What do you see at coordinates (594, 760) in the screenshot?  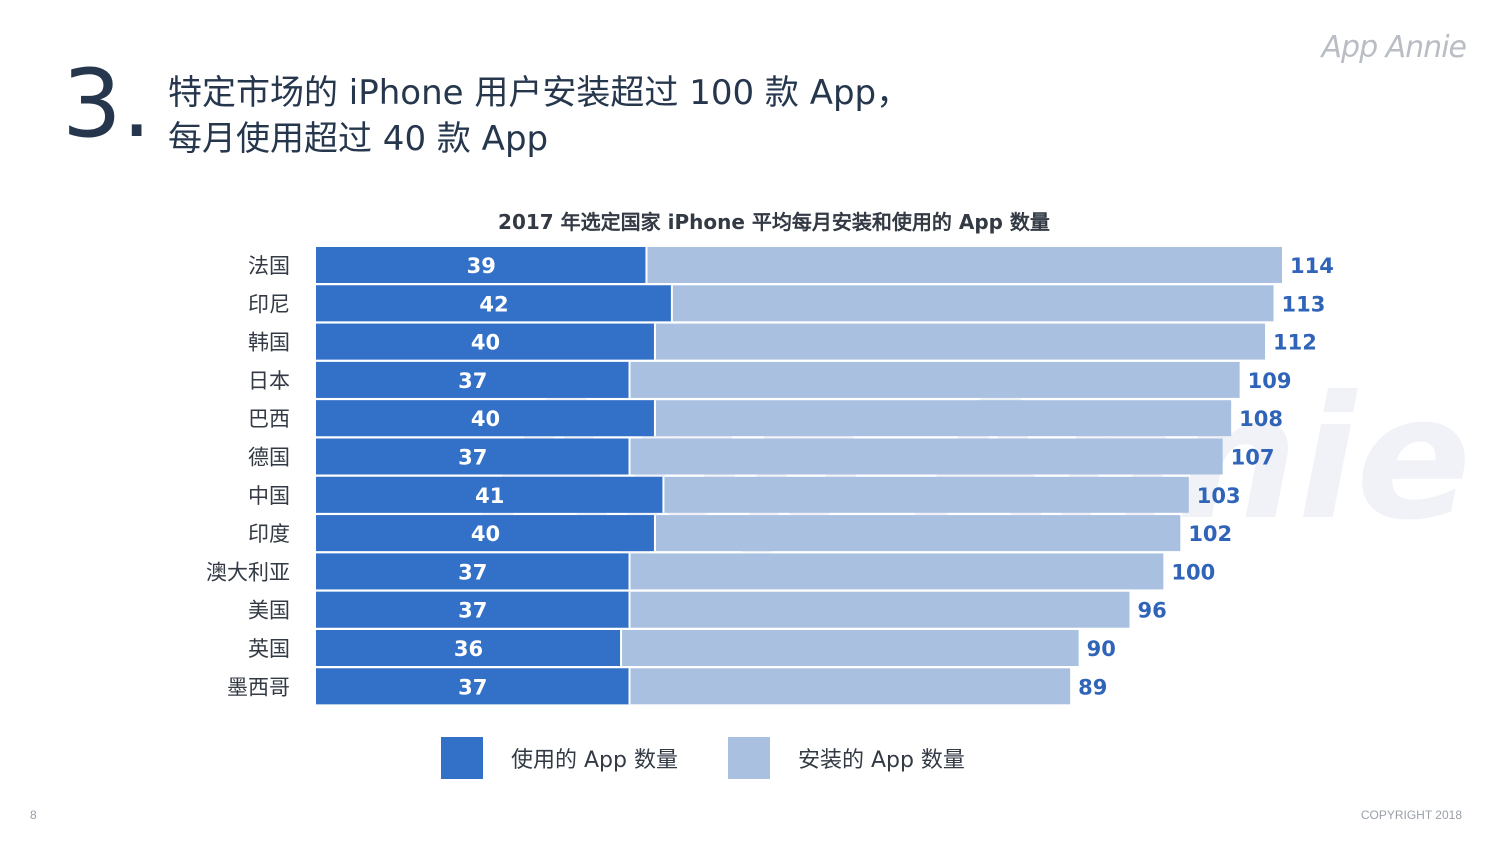 I see `legend-label-used: 使用的 App 数量` at bounding box center [594, 760].